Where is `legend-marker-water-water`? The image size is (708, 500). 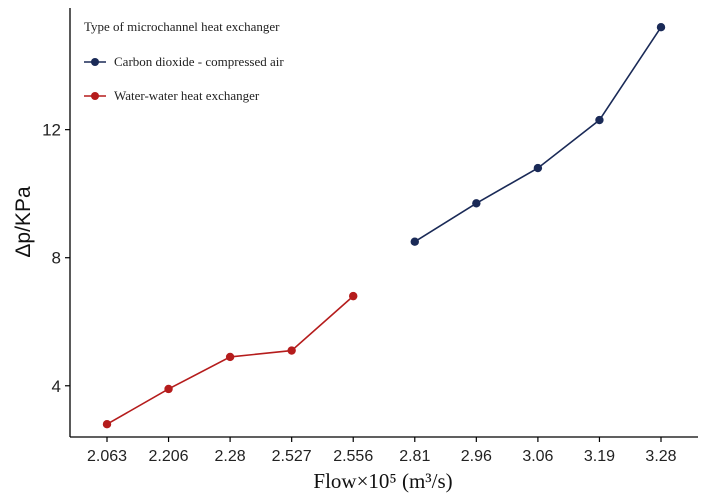
legend-marker-water-water is located at coordinates (95, 96).